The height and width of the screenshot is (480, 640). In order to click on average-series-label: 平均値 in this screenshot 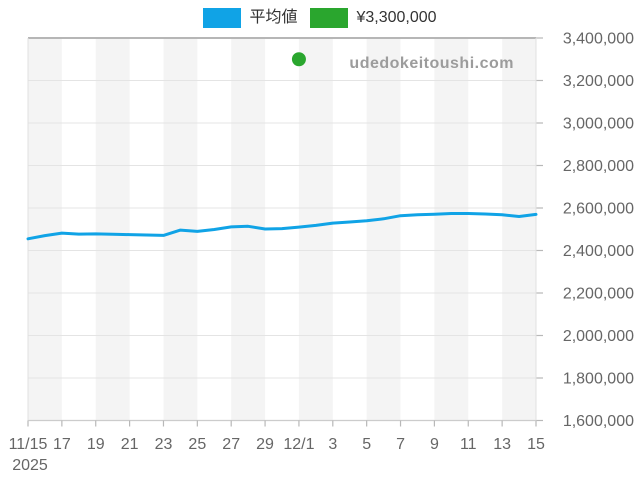, I will do `click(273, 17)`.